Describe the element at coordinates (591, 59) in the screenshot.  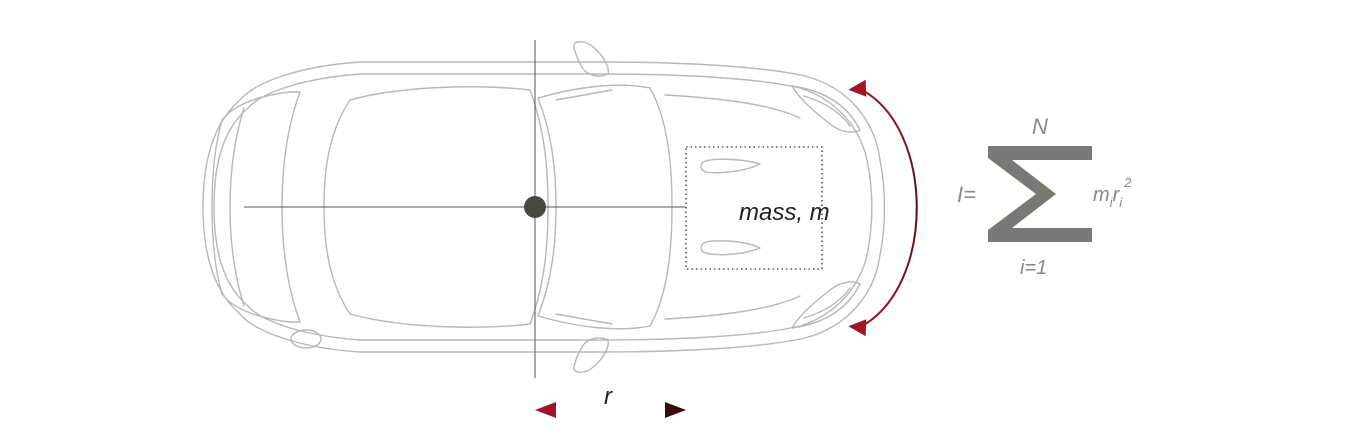
I see `mirror-top` at that location.